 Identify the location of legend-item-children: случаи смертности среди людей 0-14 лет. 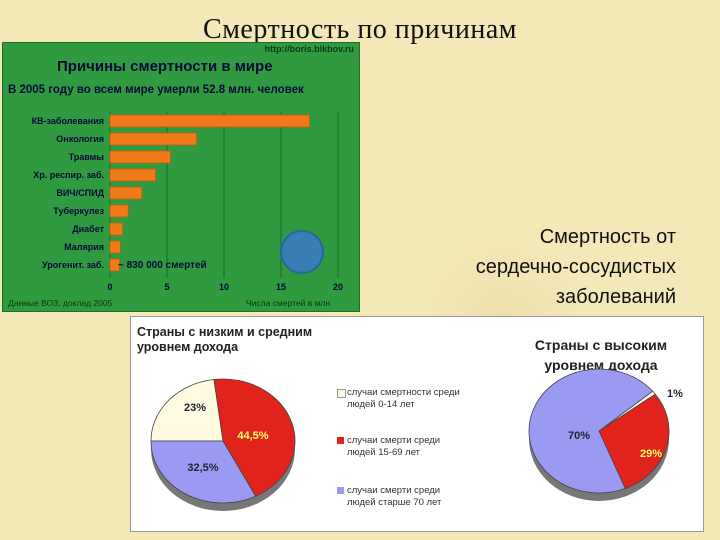
(402, 399).